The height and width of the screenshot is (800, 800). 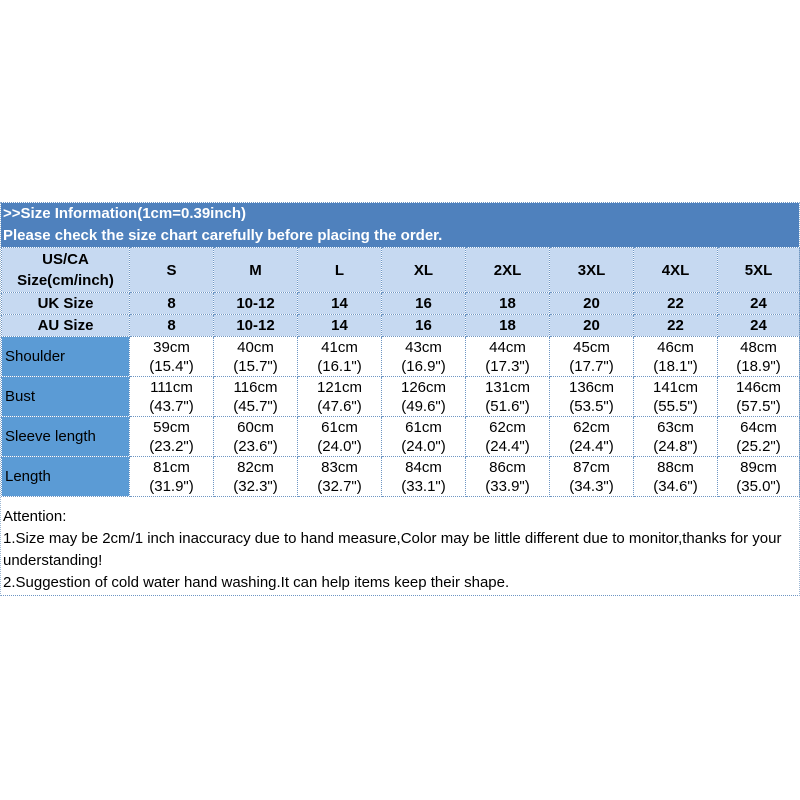 What do you see at coordinates (507, 270) in the screenshot?
I see `column-header-2xl: 2XL` at bounding box center [507, 270].